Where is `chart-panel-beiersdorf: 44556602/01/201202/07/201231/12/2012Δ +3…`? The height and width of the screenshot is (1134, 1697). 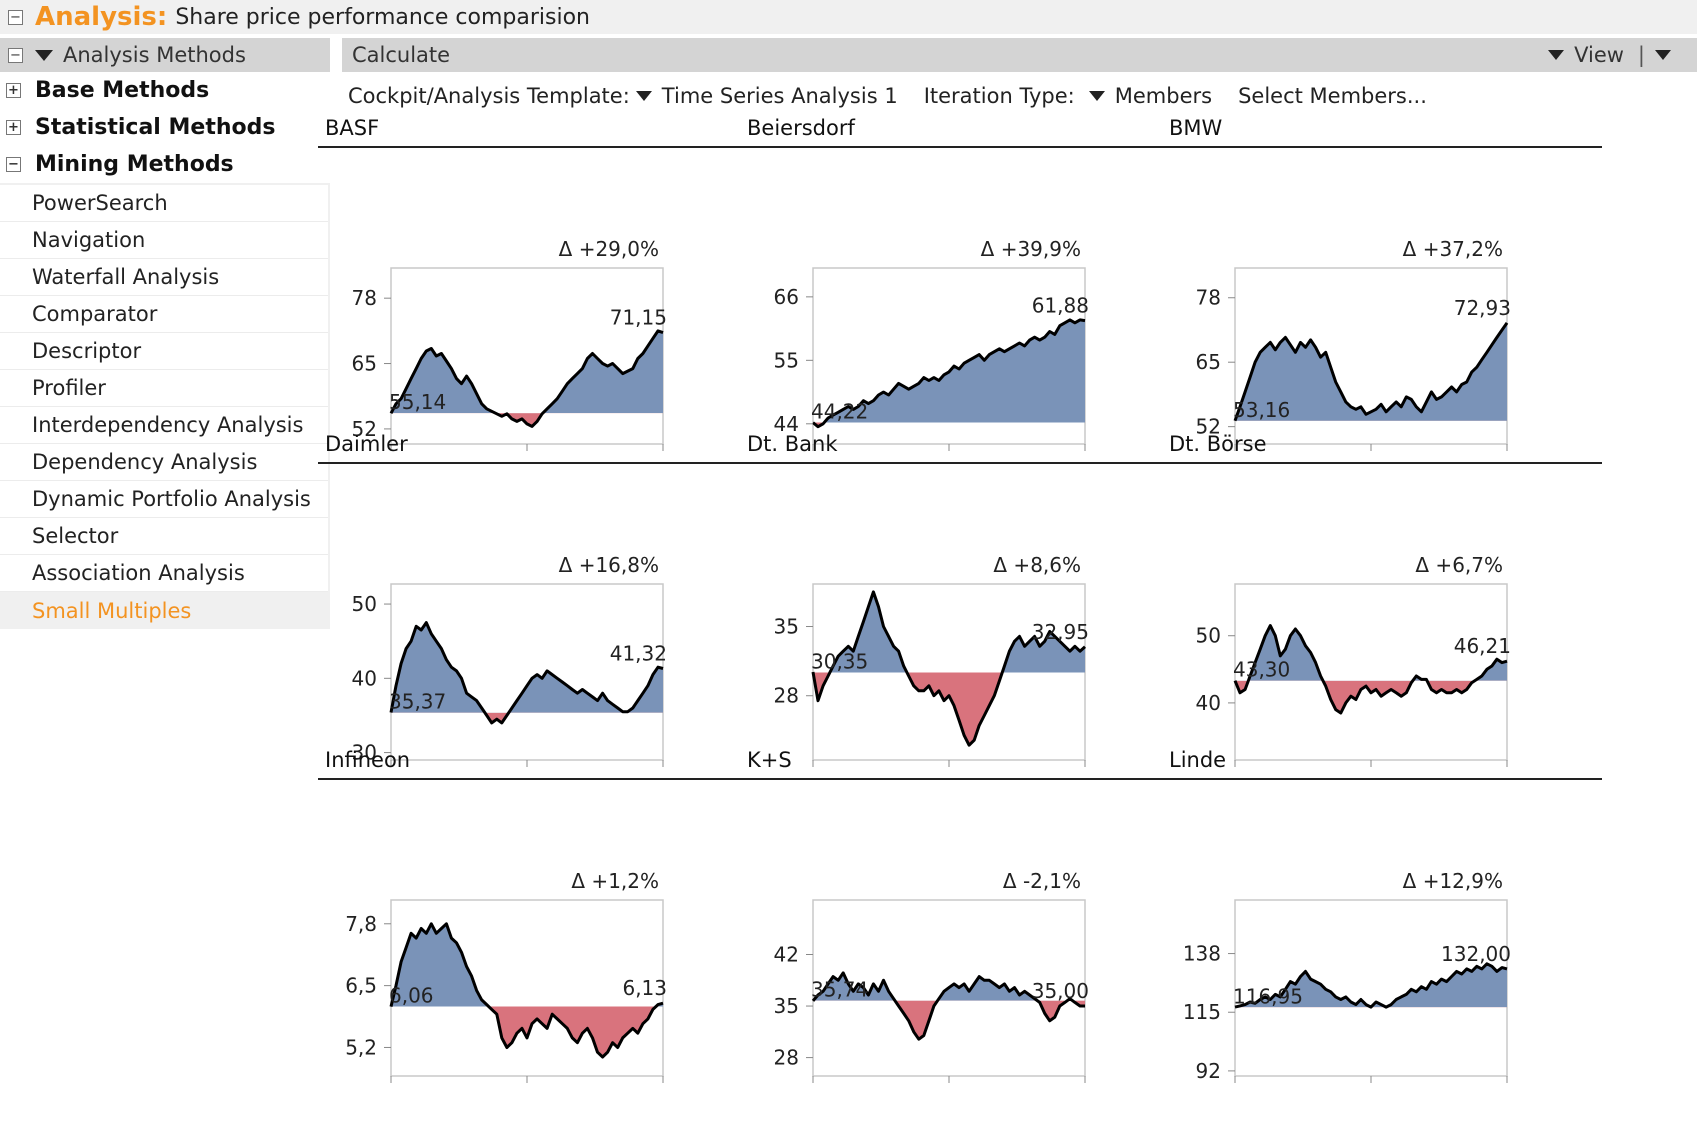 chart-panel-beiersdorf: 44556602/01/201202/07/201231/12/2012Δ +3… is located at coordinates (960, 284).